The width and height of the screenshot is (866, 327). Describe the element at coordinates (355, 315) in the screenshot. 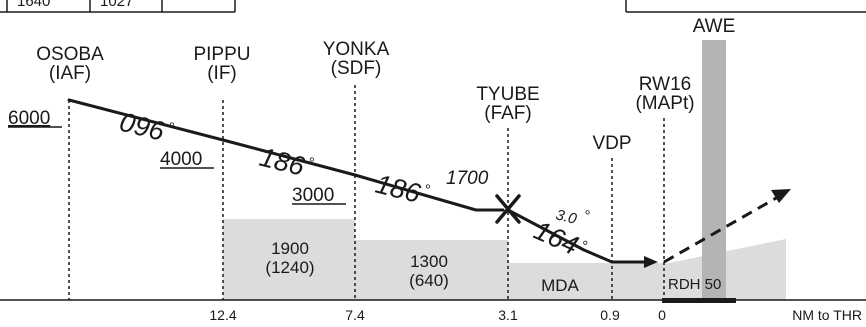

I see `distance-label: 7.4` at that location.